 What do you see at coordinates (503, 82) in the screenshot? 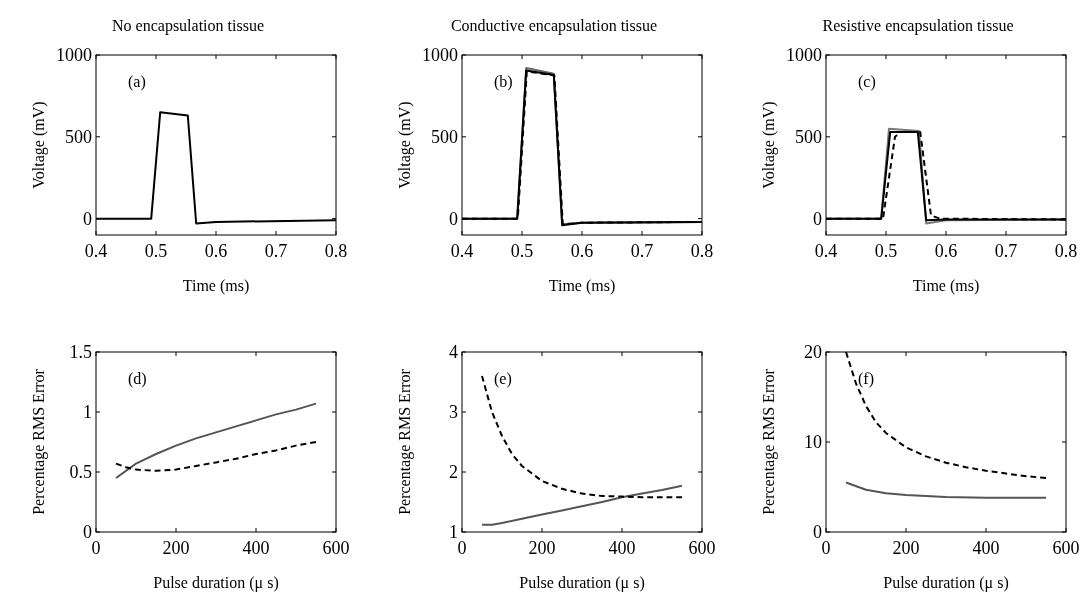
I see `annotation: (b)` at bounding box center [503, 82].